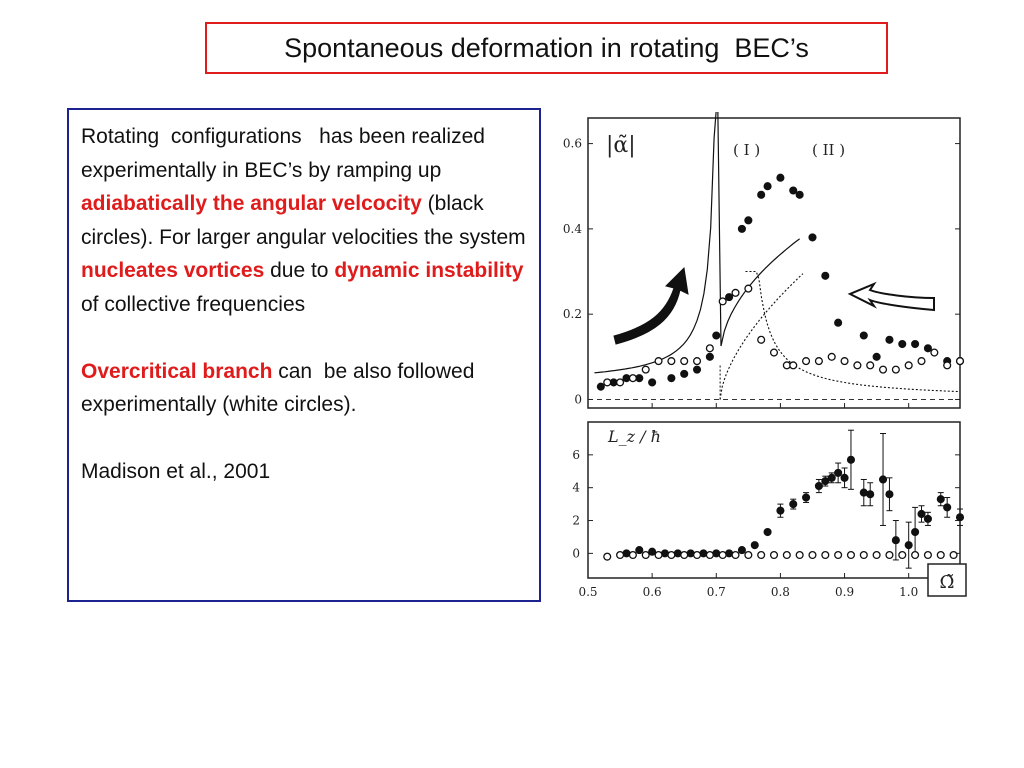  I want to click on bottom-xtick-label: 0.7, so click(716, 592).